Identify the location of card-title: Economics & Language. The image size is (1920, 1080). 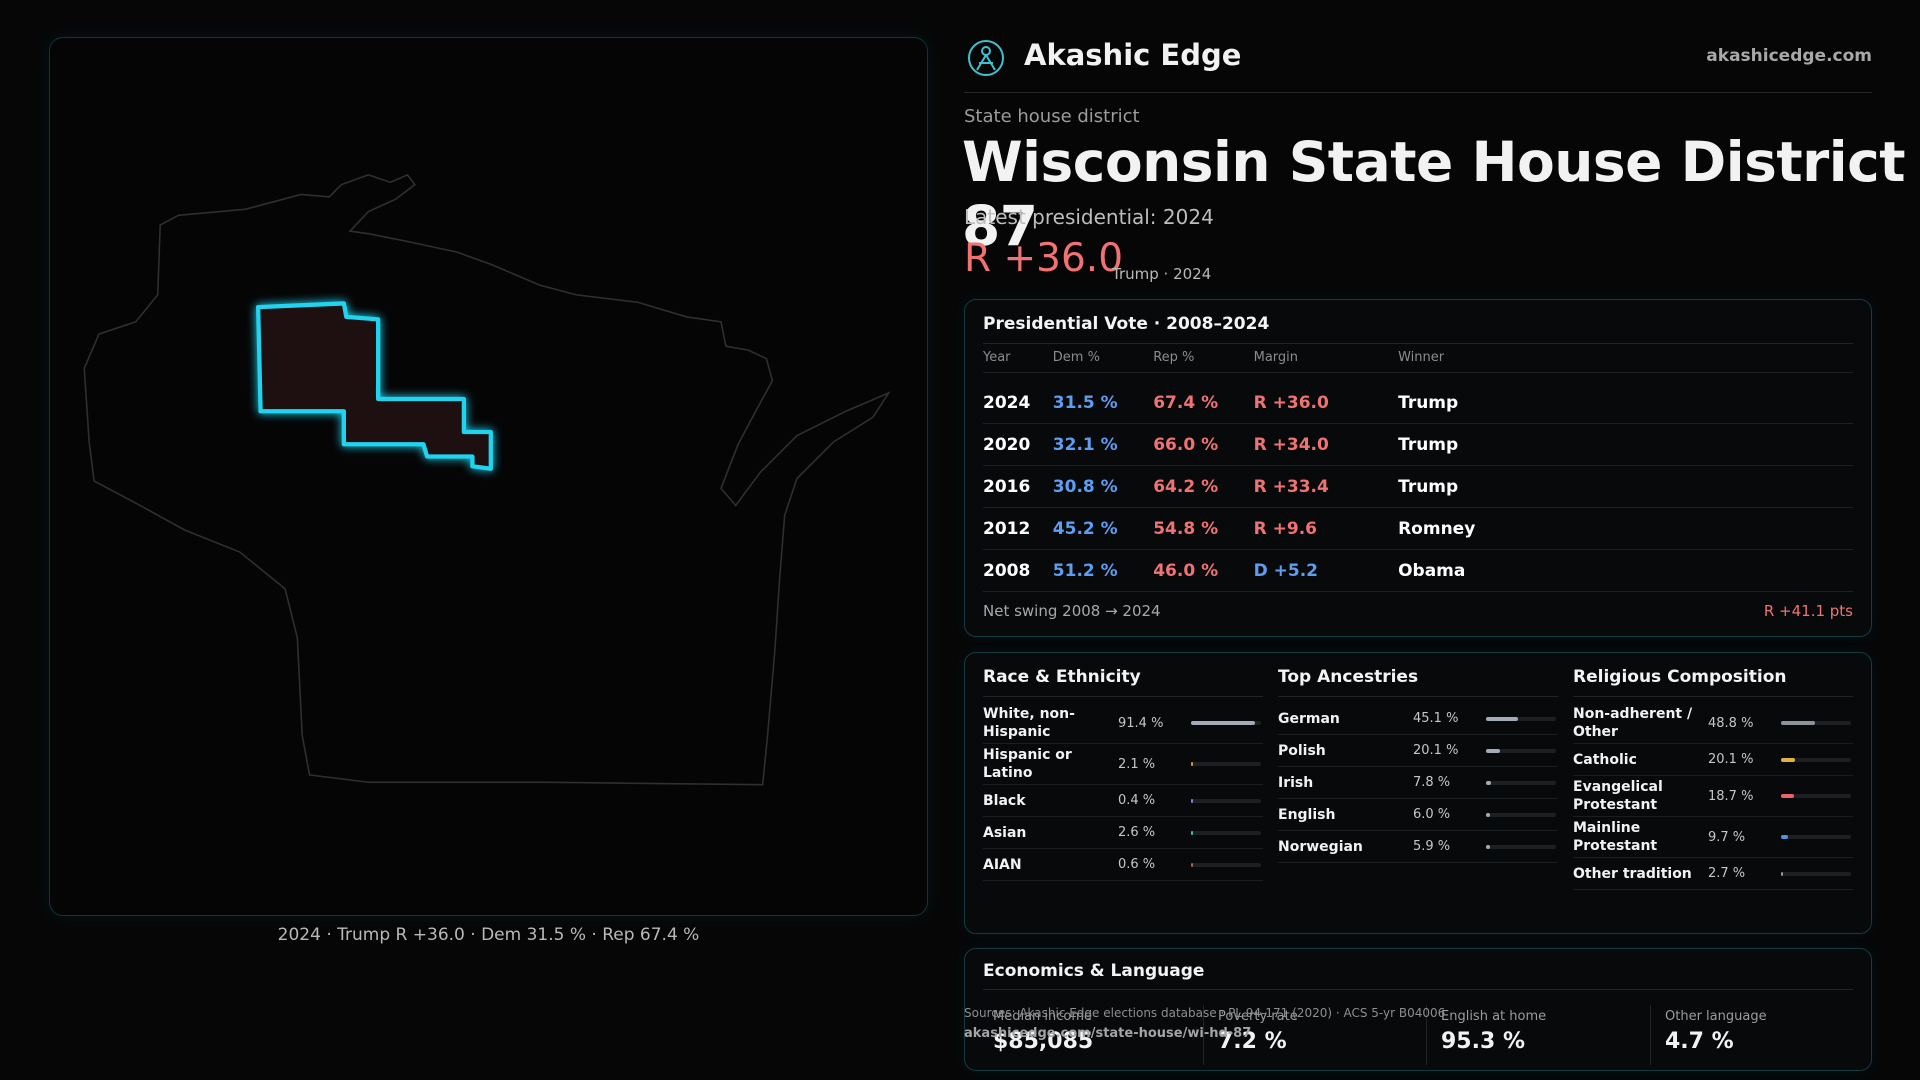
(1094, 971).